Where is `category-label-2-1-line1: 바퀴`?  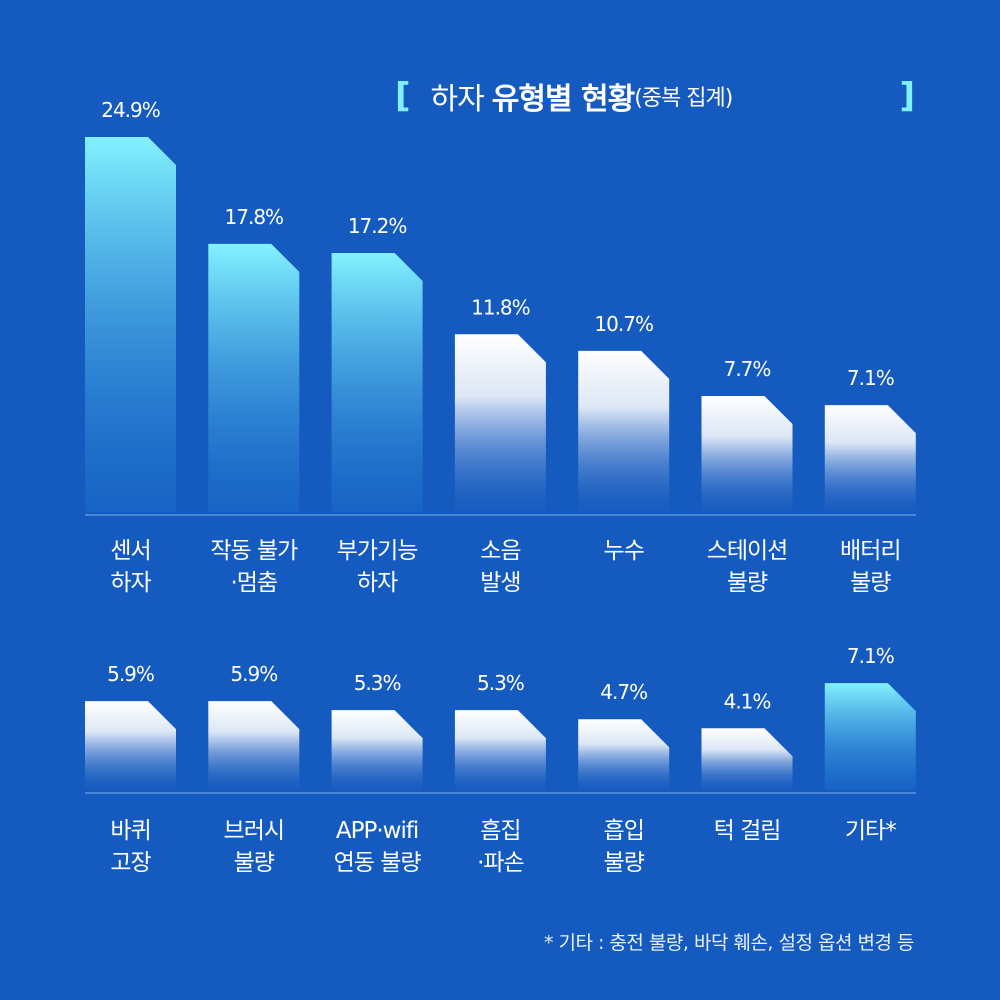 category-label-2-1-line1: 바퀴 is located at coordinates (130, 831).